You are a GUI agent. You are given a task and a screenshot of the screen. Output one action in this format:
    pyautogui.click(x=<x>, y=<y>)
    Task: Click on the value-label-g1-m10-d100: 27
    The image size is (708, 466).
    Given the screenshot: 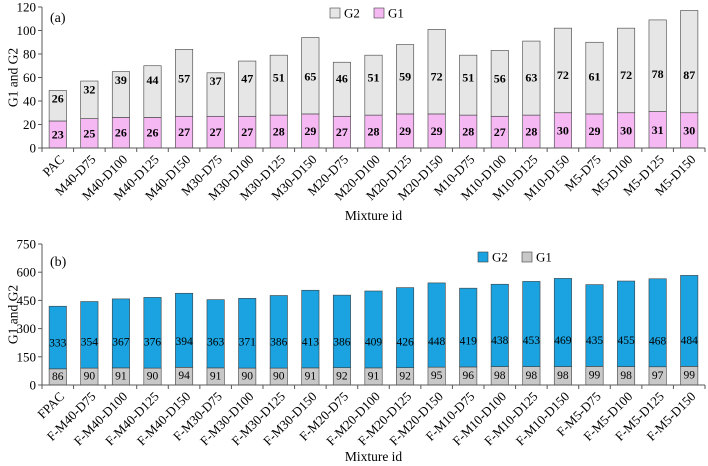 What is the action you would take?
    pyautogui.click(x=500, y=132)
    